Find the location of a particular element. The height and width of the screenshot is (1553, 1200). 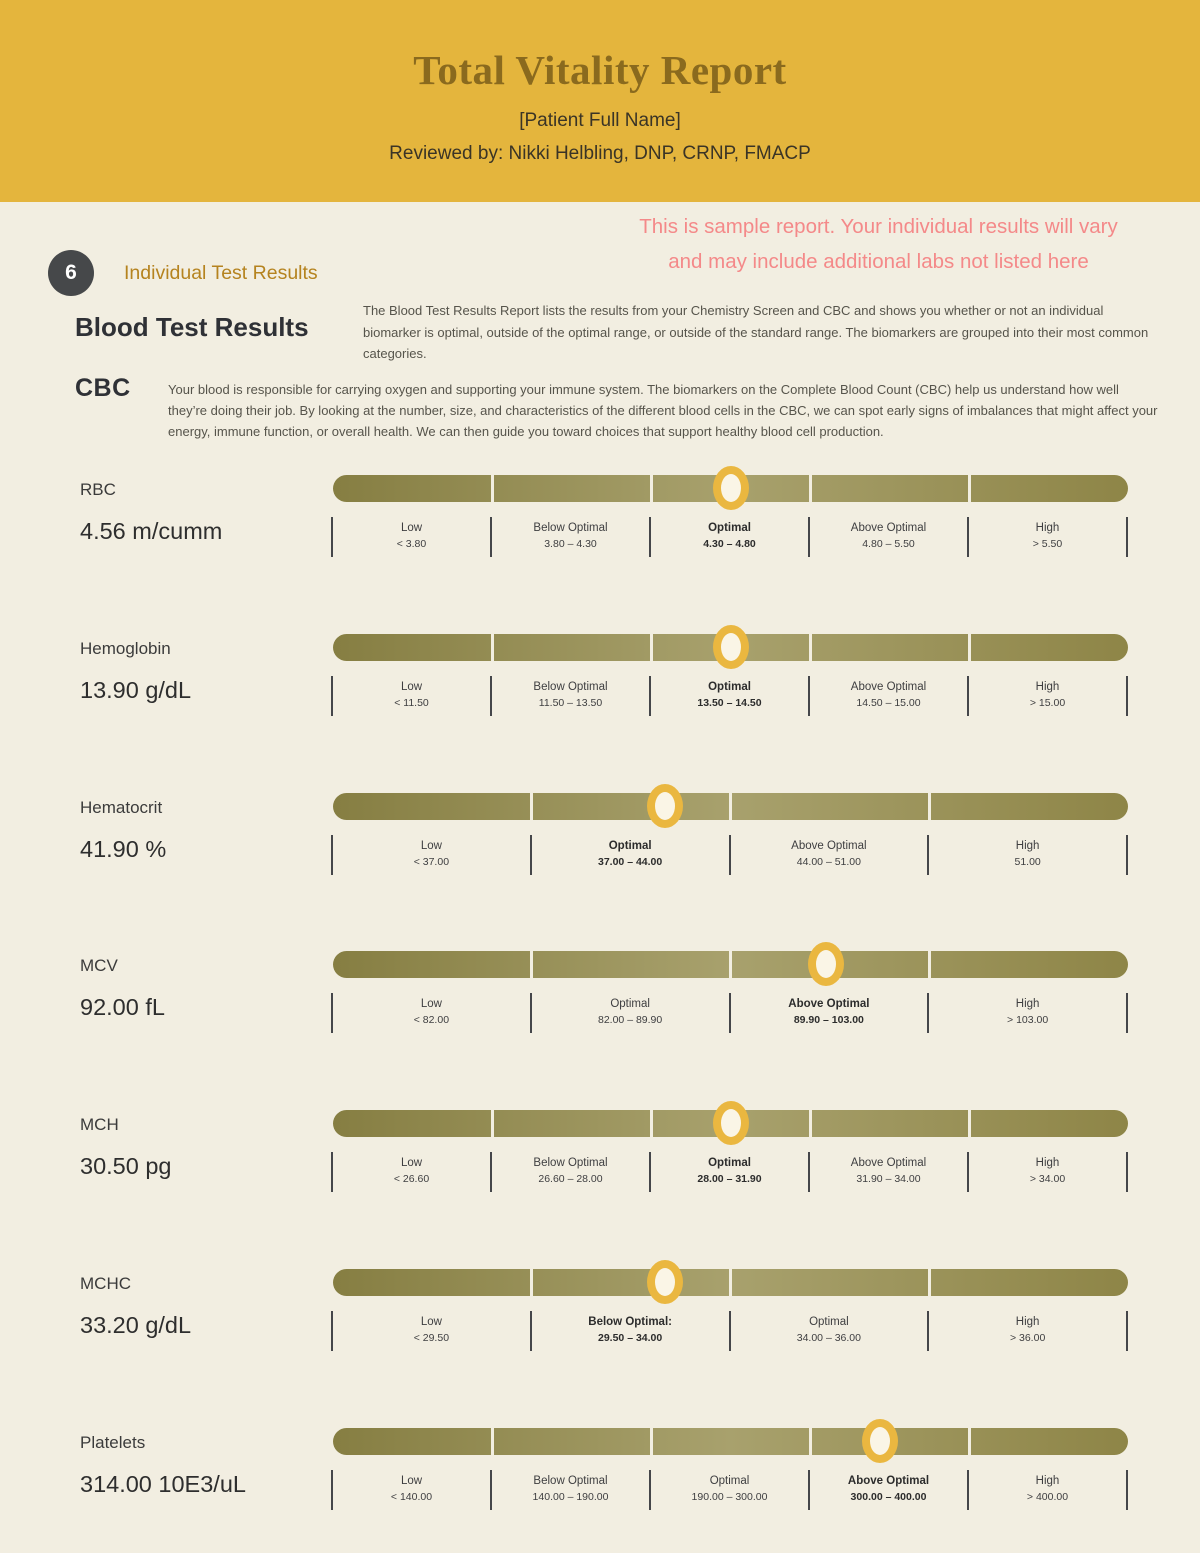

biomarker-name: Hemoglobin is located at coordinates (125, 648).